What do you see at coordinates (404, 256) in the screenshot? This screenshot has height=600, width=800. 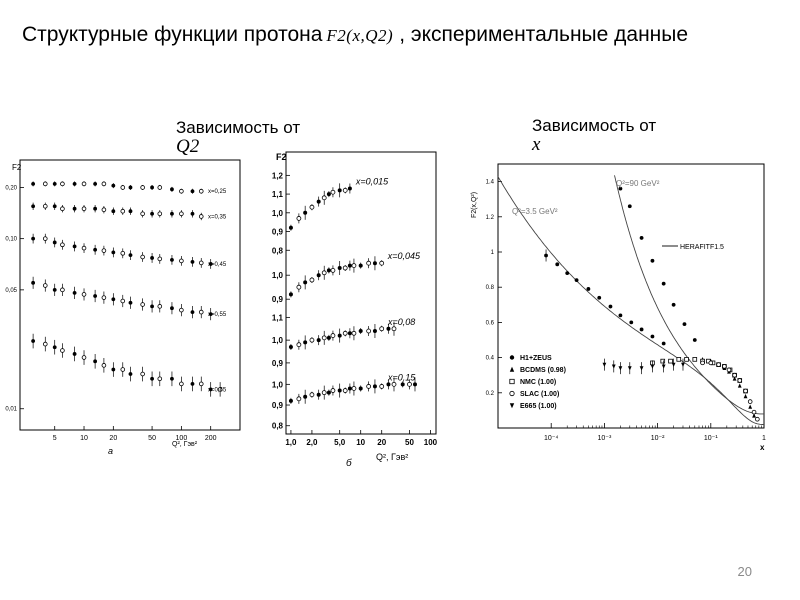 I see `panel-b-series-label: x=0,045` at bounding box center [404, 256].